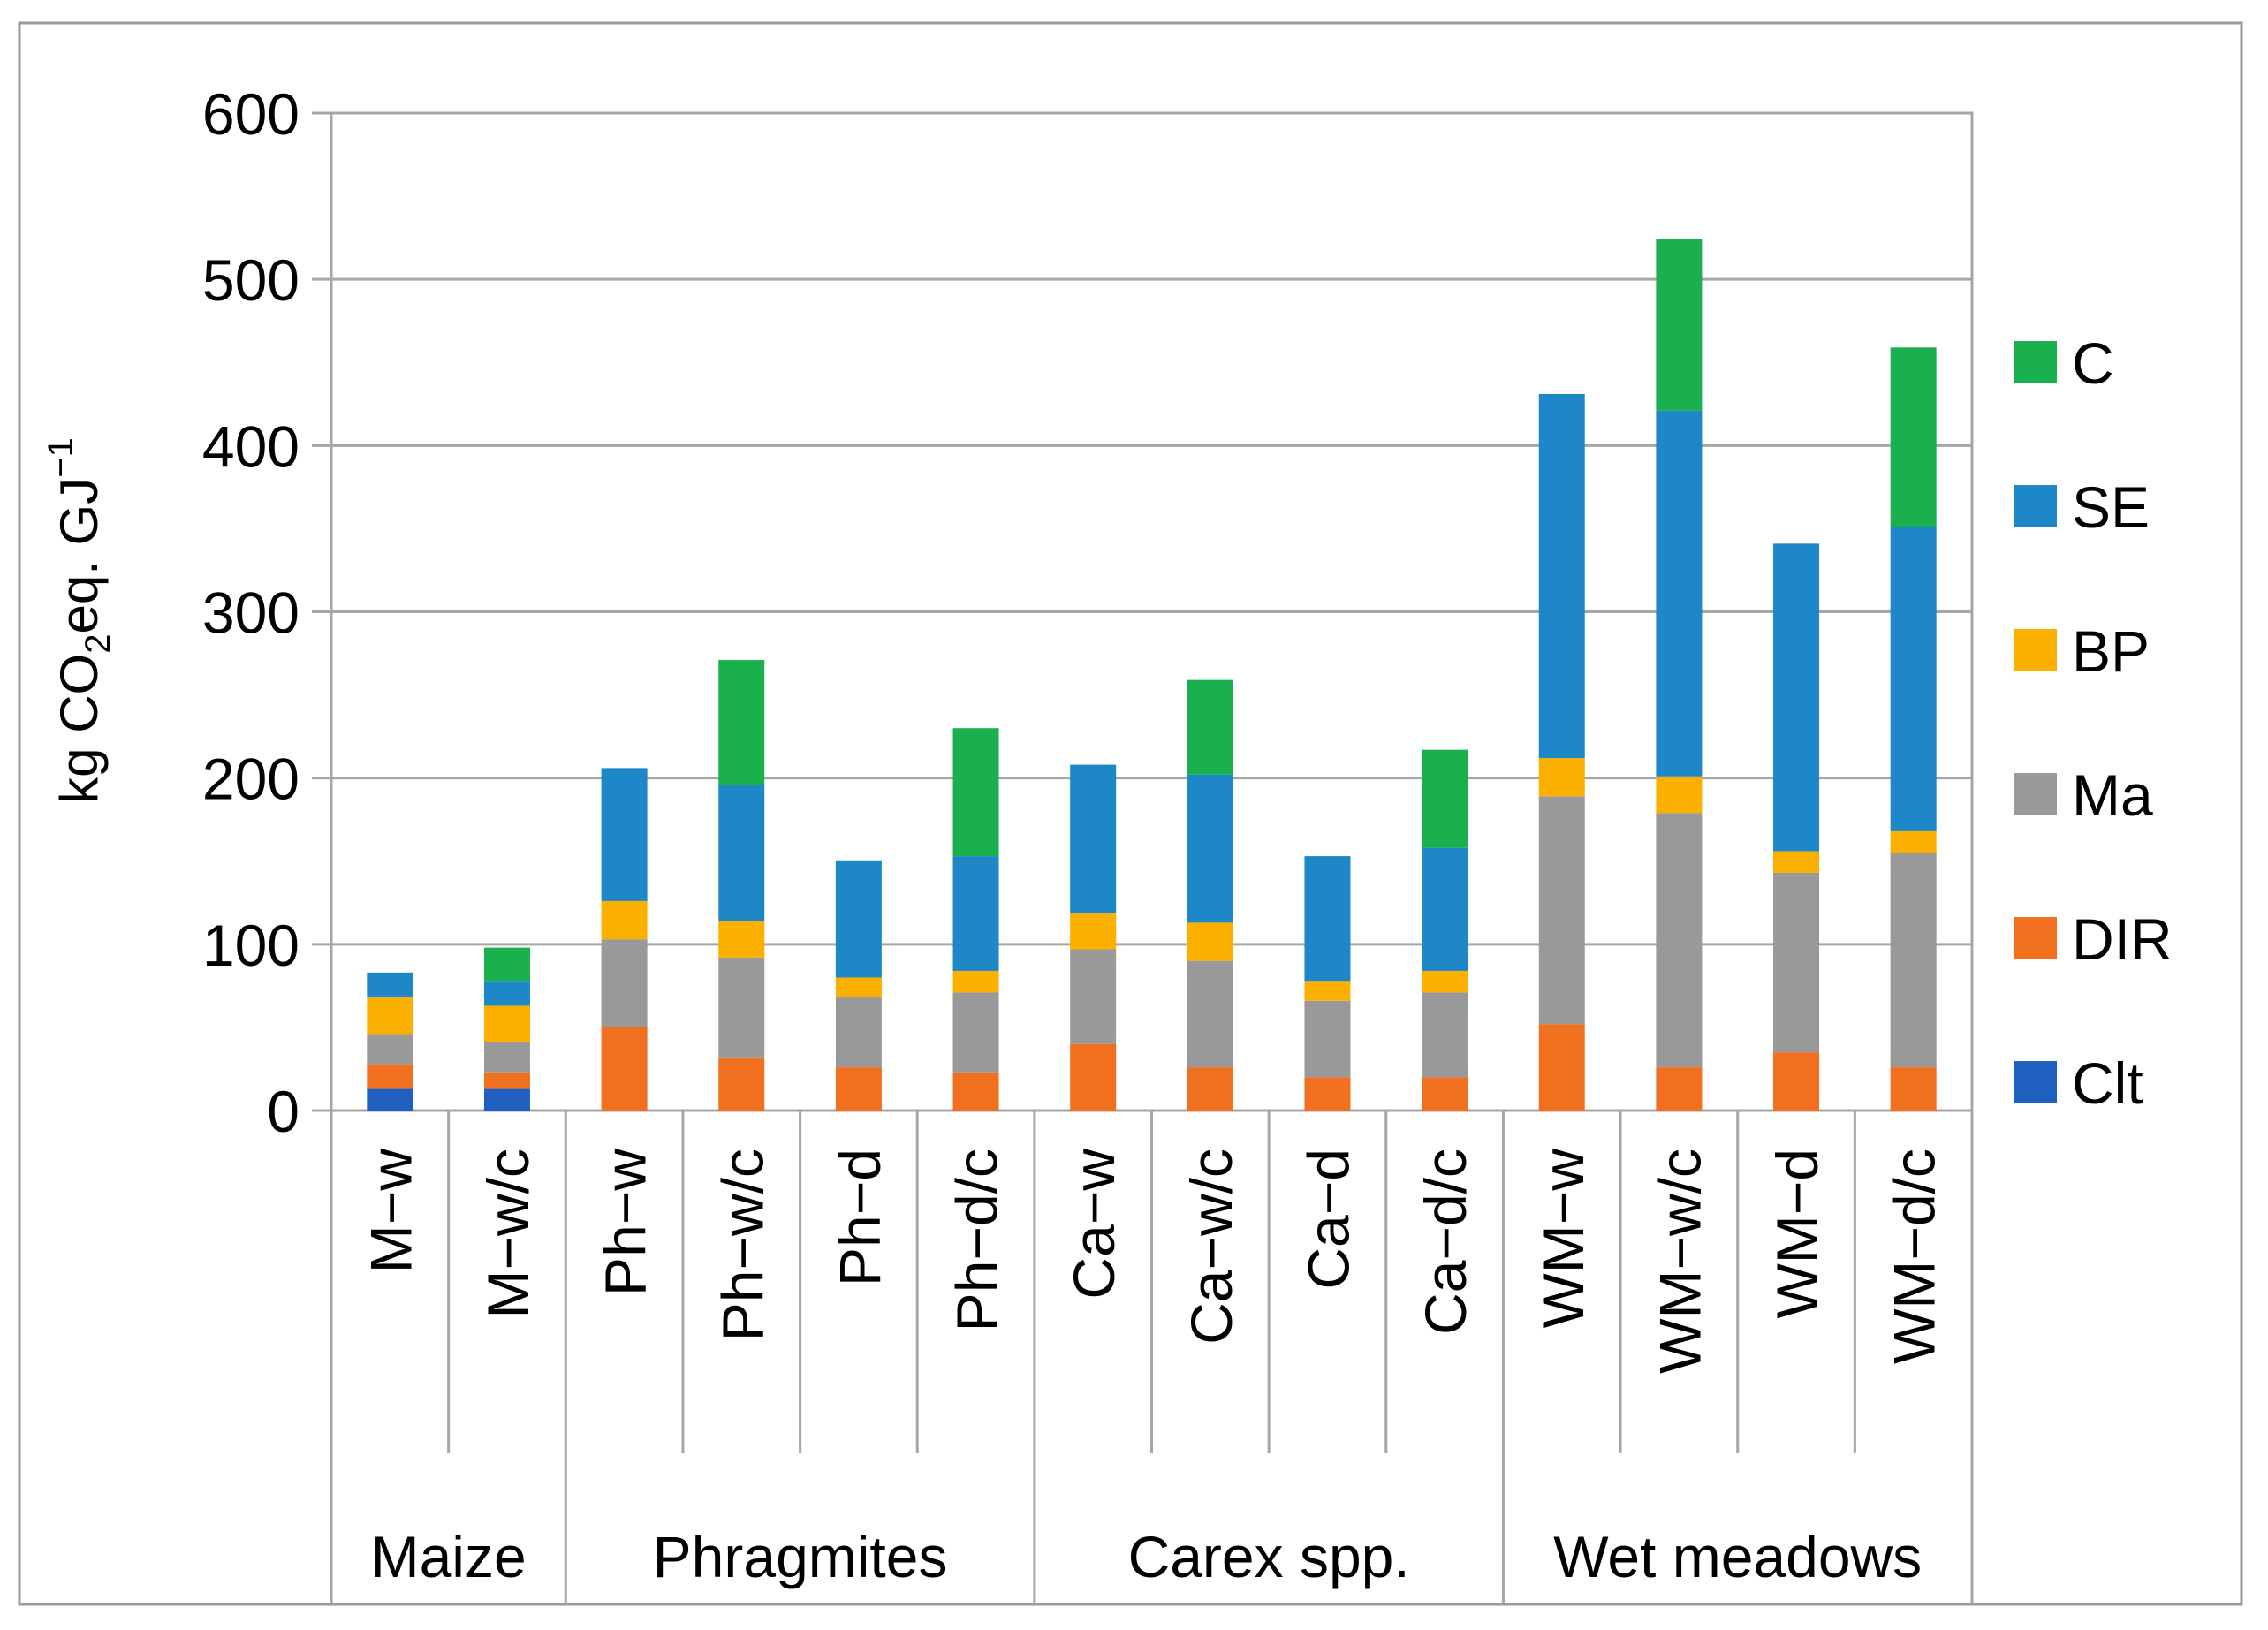 This screenshot has height=1630, width=2268. I want to click on category-label: Ca−d, so click(1328, 1219).